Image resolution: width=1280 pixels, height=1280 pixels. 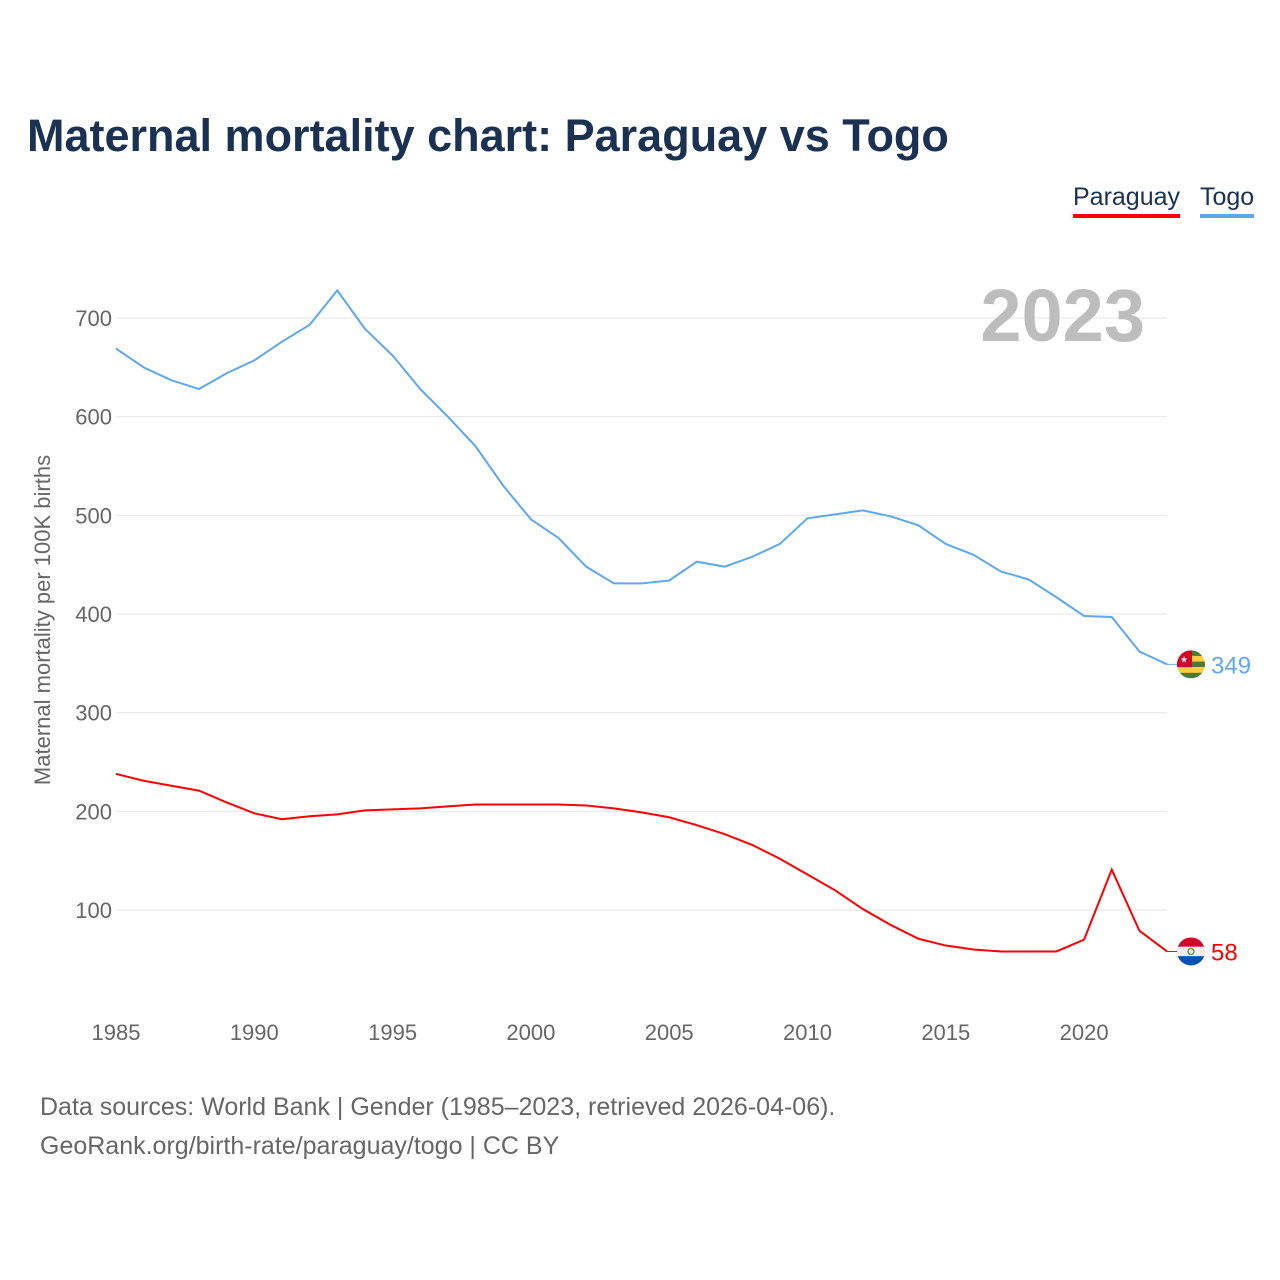 I want to click on y-tick-label: 600, so click(x=93, y=417).